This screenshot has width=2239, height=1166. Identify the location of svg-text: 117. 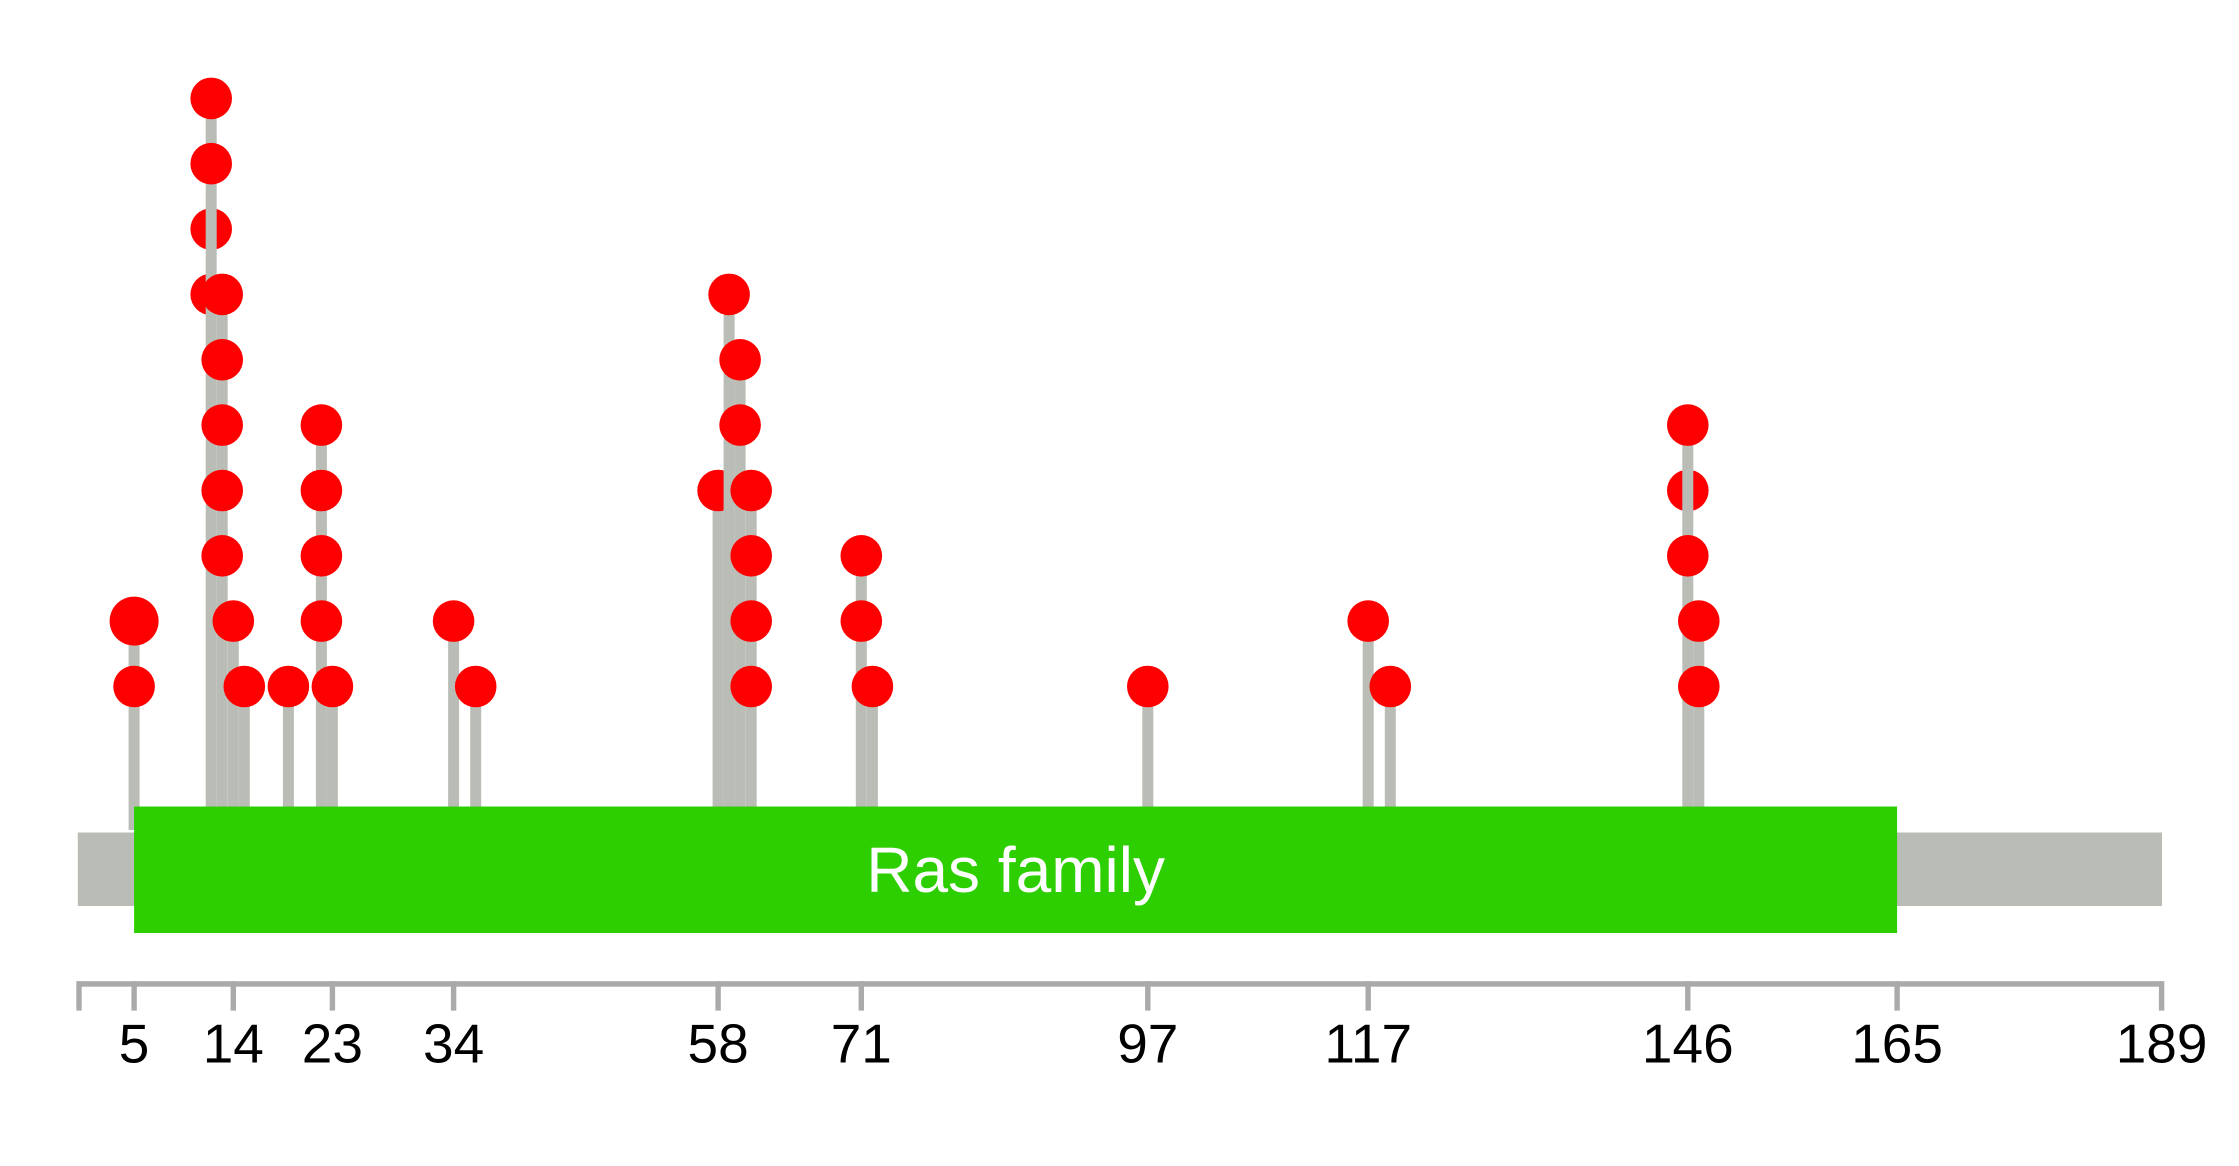
(1368, 1044).